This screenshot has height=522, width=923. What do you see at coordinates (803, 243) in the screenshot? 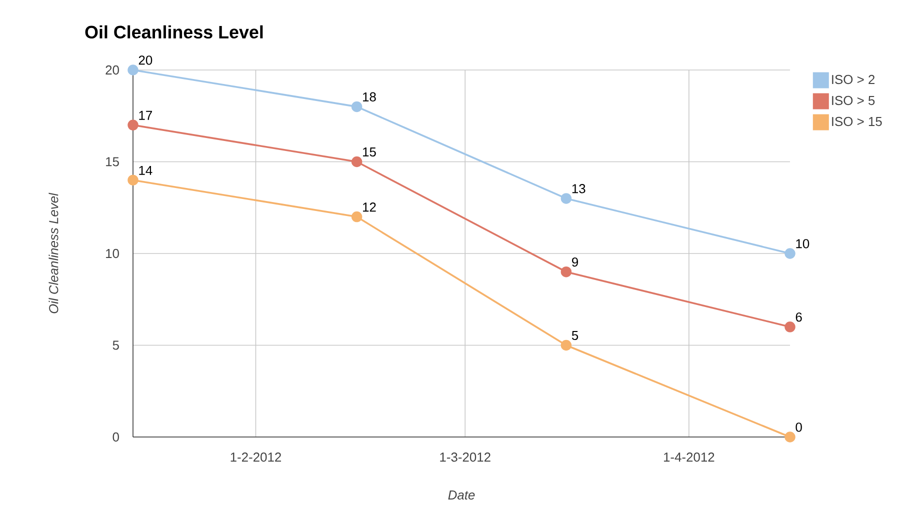
I see `data-label: 10` at bounding box center [803, 243].